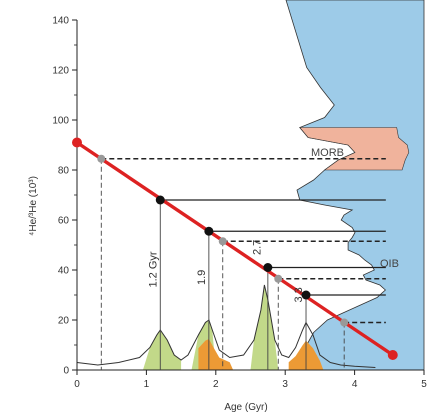  What do you see at coordinates (64, 271) in the screenshot?
I see `y-tick-label: 40` at bounding box center [64, 271].